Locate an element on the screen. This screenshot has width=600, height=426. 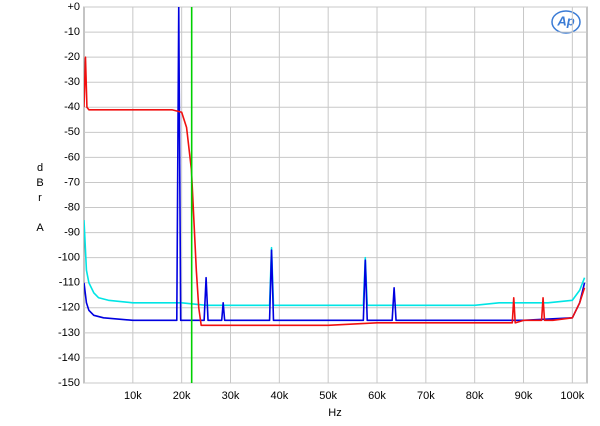
x-tick-label: 90k is located at coordinates (524, 396).